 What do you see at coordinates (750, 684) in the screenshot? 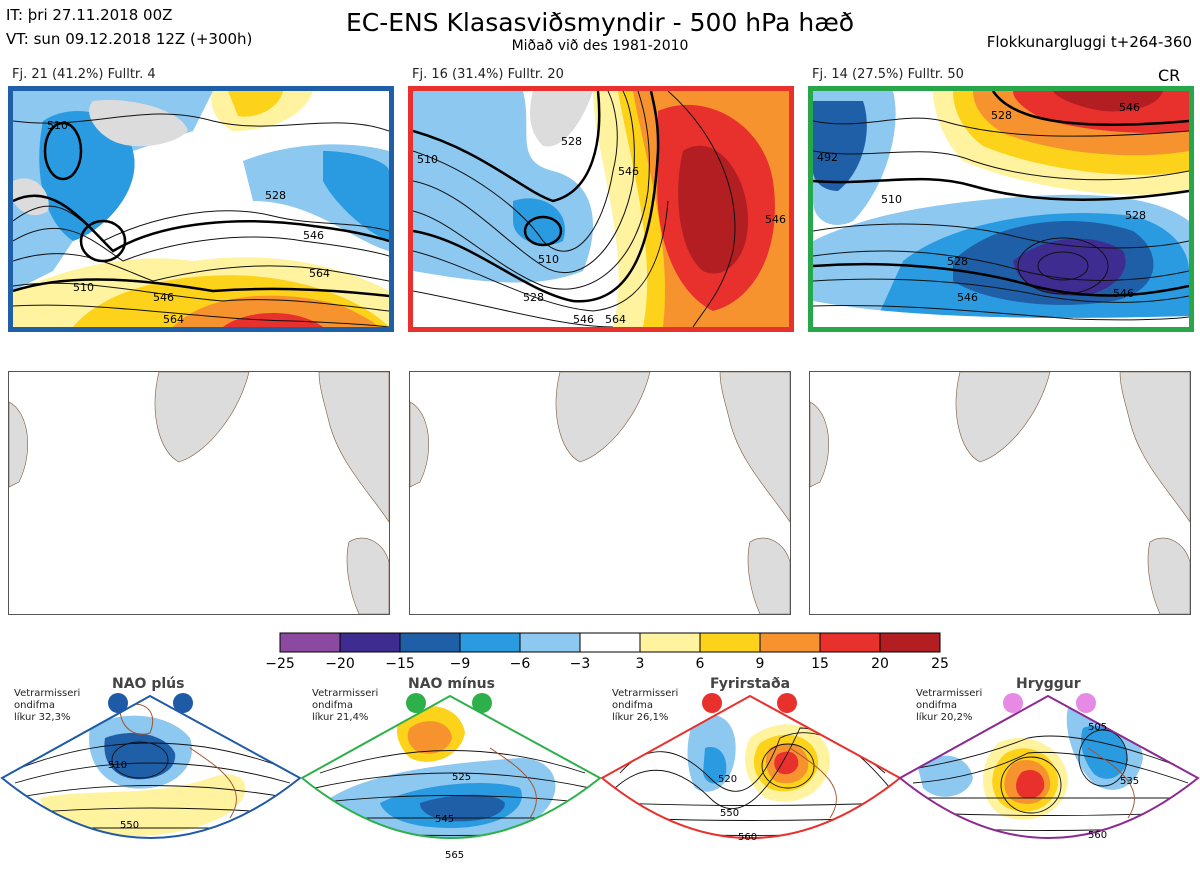
I see `regime-3-name: Fyrirstaða` at bounding box center [750, 684].